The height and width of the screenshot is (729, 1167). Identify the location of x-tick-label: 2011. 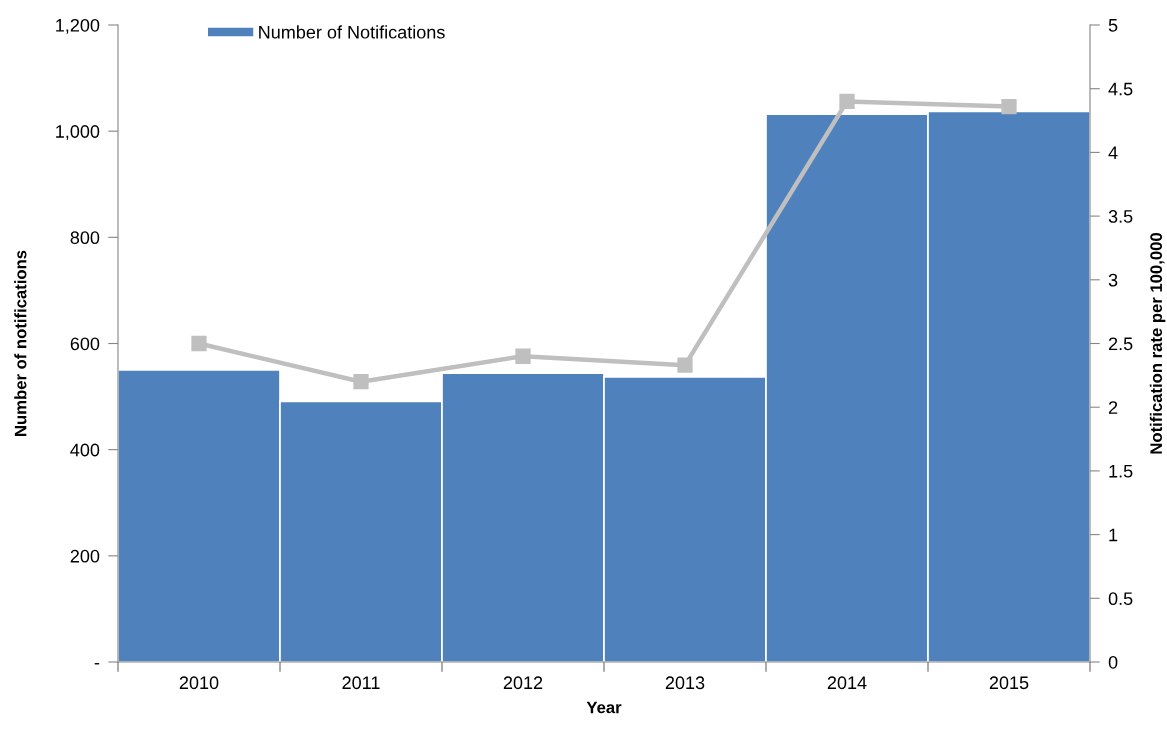
(361, 683).